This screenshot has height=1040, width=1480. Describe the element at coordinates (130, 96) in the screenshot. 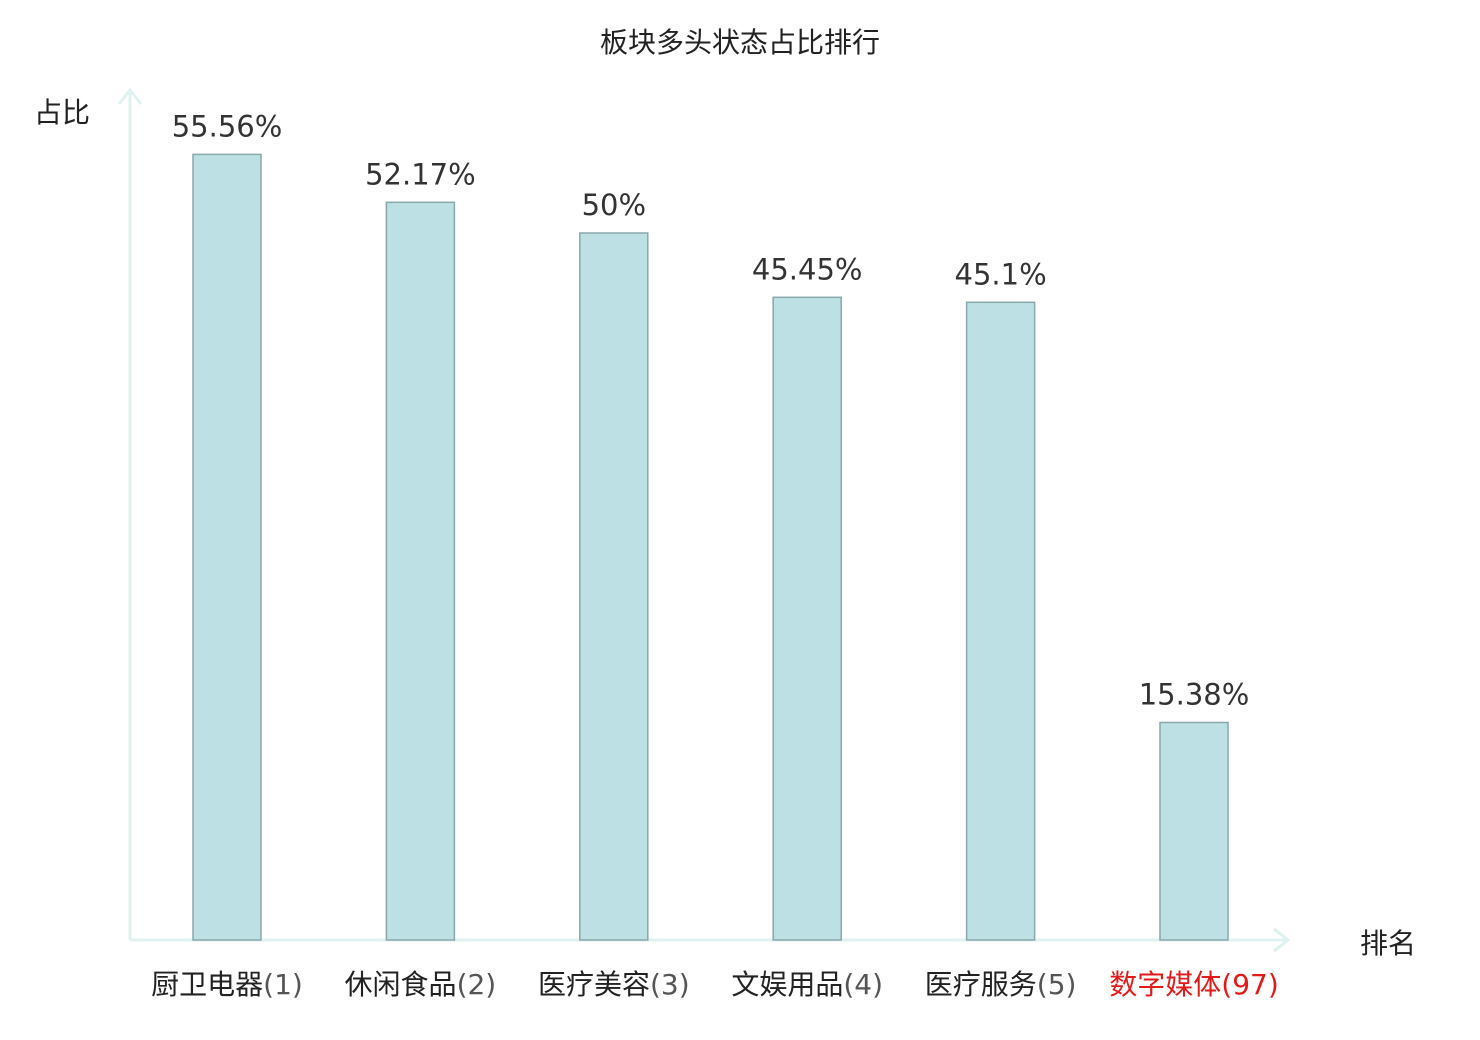

I see `y-axis-arrow` at that location.